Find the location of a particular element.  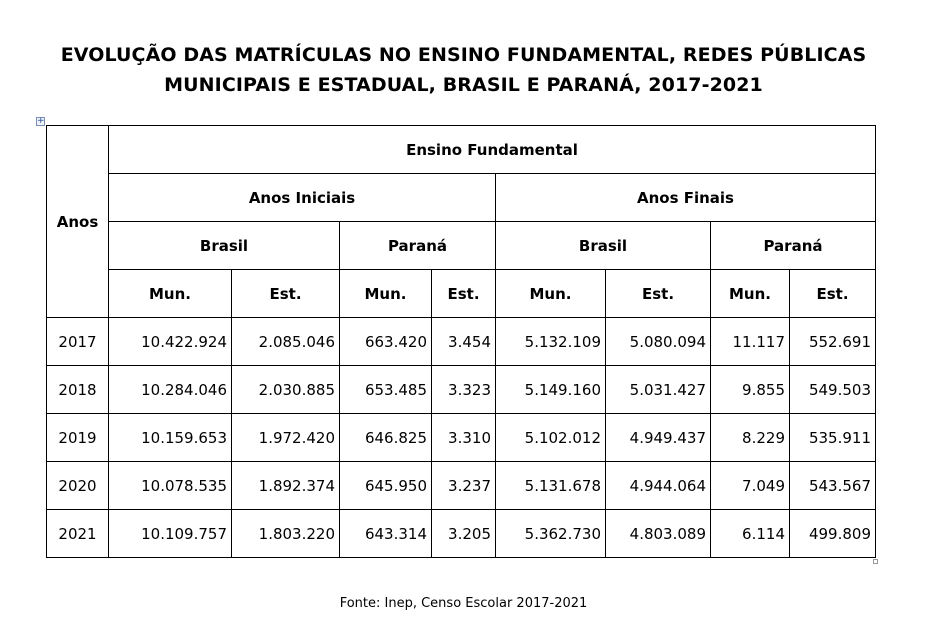

cell-value: 3.323 is located at coordinates (463, 389).